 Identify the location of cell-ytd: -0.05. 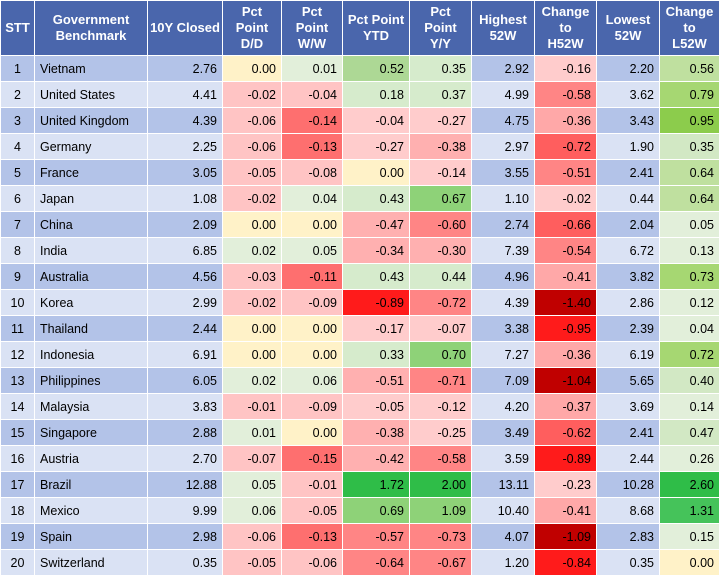
(376, 406).